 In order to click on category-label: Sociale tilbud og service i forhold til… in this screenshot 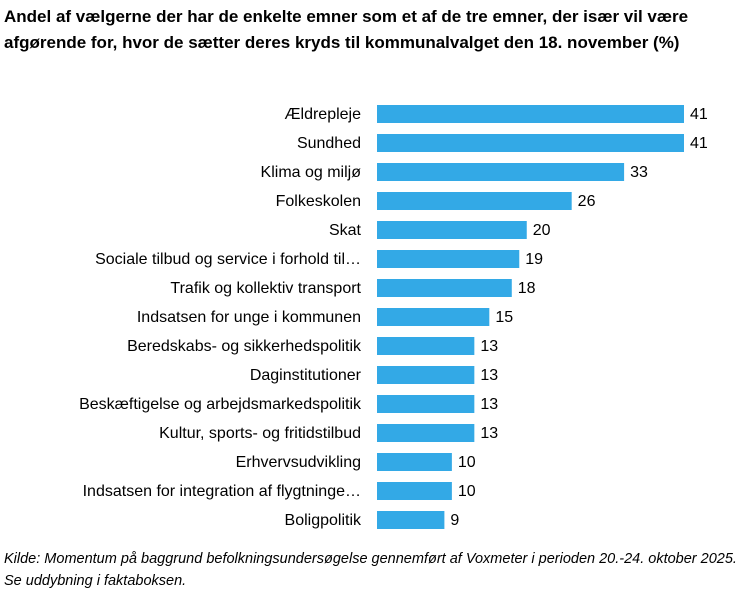, I will do `click(228, 259)`.